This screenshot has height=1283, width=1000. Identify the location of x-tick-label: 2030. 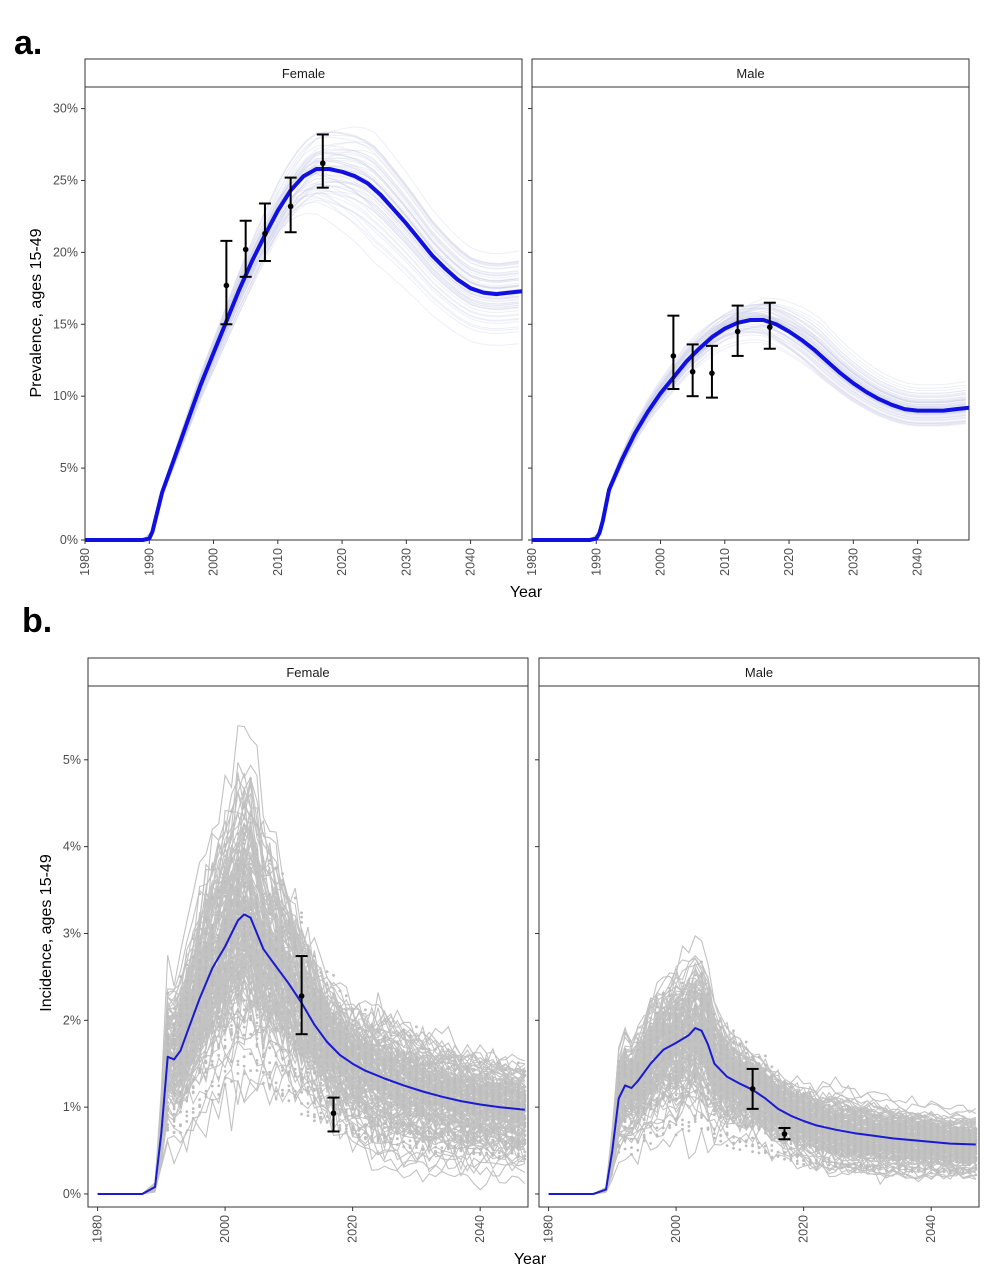
(853, 562).